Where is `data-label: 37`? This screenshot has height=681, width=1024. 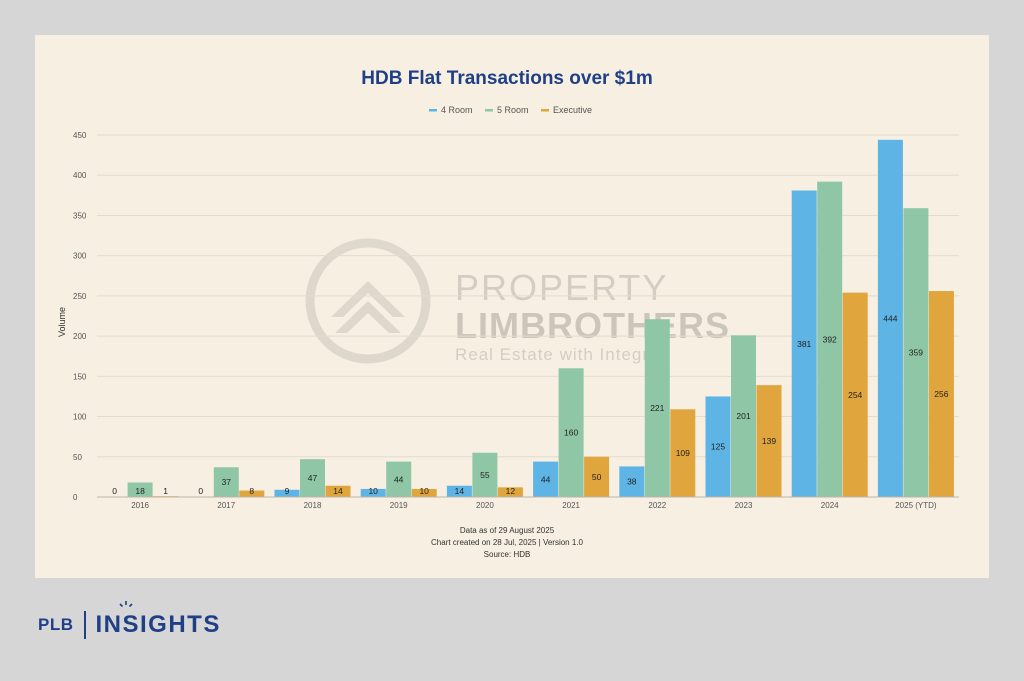
data-label: 37 is located at coordinates (227, 482).